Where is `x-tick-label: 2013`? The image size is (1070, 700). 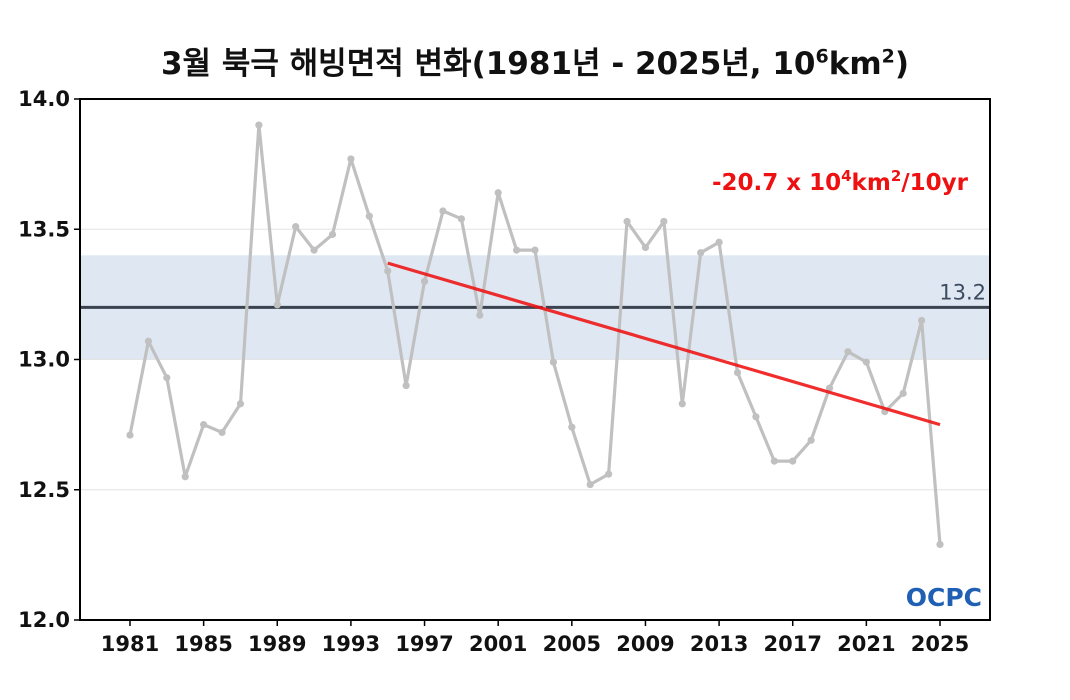
x-tick-label: 2013 is located at coordinates (719, 644).